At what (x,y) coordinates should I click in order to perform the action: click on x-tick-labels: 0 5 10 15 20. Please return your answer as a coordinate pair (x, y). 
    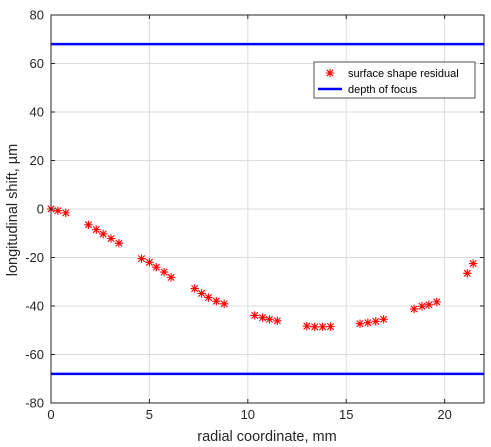
    Looking at the image, I should click on (249, 414).